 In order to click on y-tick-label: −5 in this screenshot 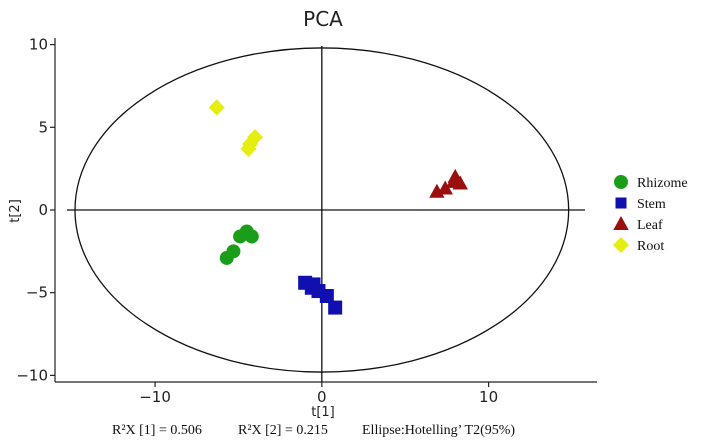, I will do `click(37, 293)`.